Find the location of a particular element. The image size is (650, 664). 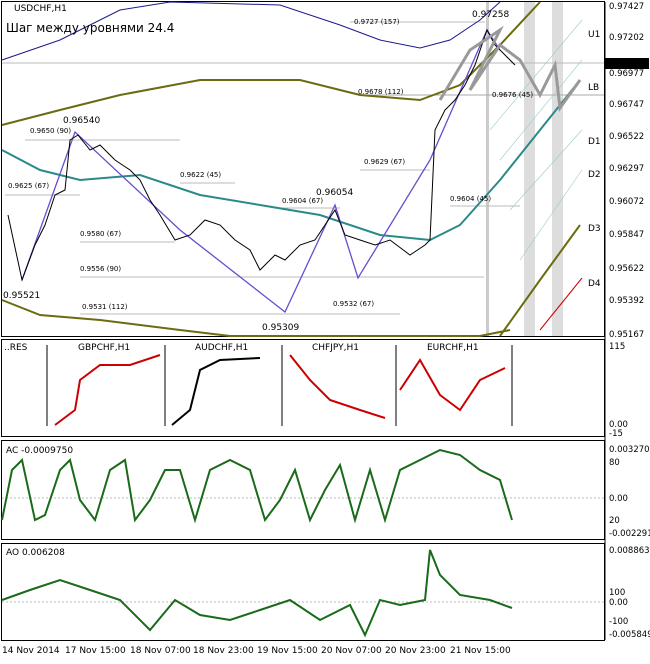

wave-label: 0.9580 (67) is located at coordinates (100, 234).